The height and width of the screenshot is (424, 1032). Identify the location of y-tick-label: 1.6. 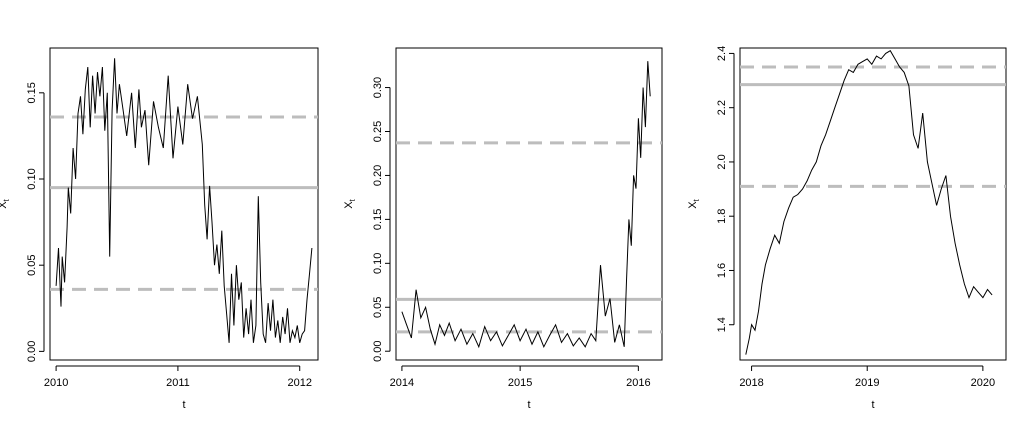
(722, 270).